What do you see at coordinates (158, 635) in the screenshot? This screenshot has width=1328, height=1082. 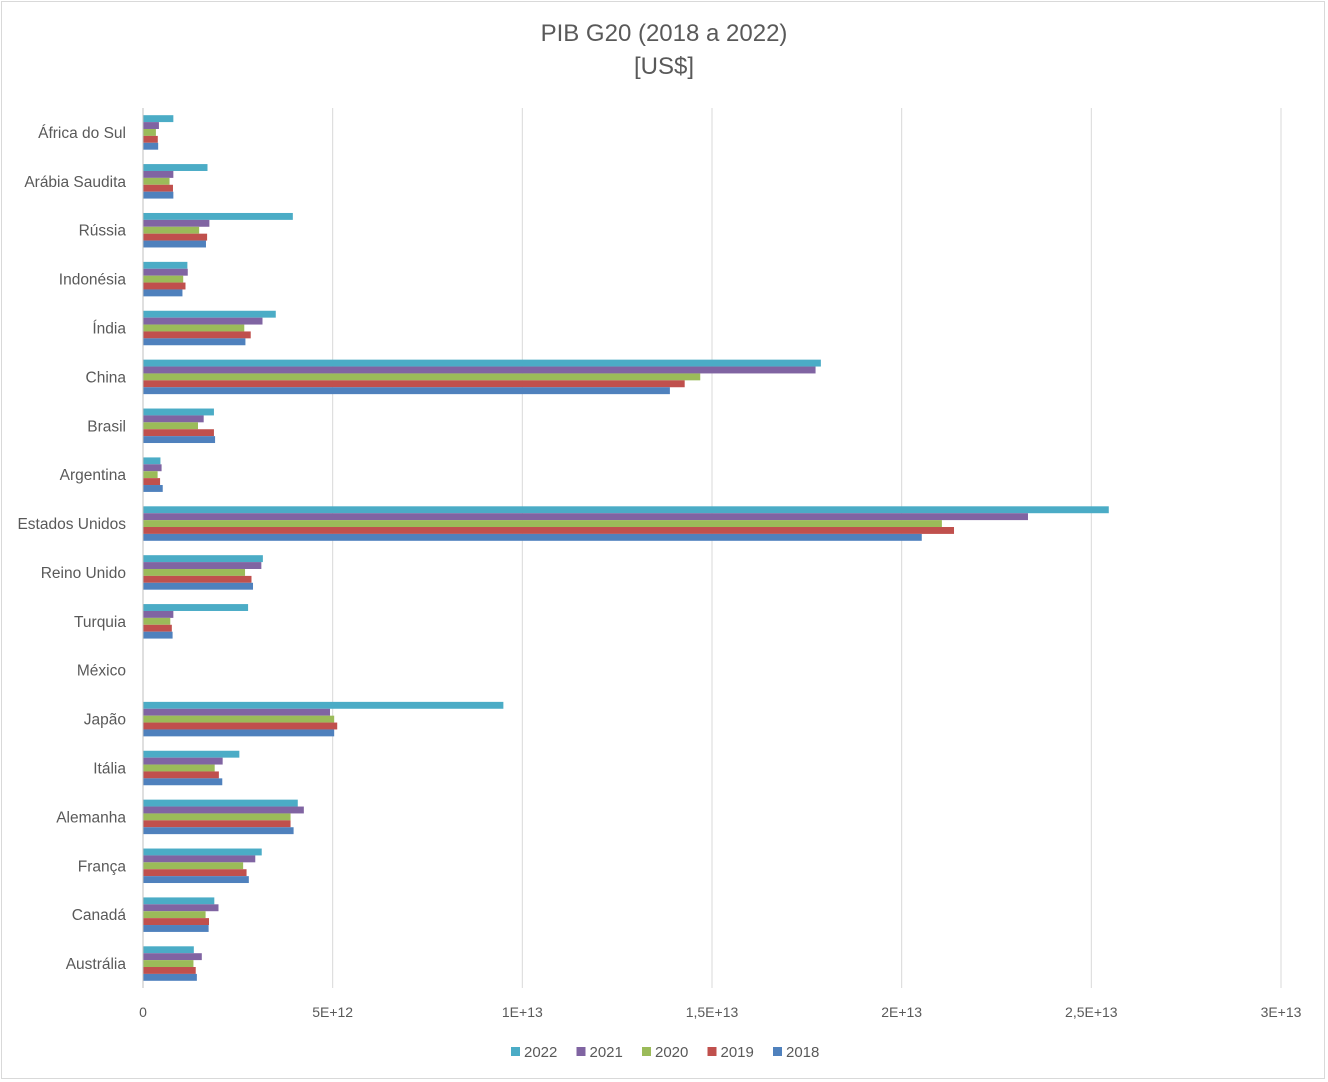 I see `bar-turquia-2018` at bounding box center [158, 635].